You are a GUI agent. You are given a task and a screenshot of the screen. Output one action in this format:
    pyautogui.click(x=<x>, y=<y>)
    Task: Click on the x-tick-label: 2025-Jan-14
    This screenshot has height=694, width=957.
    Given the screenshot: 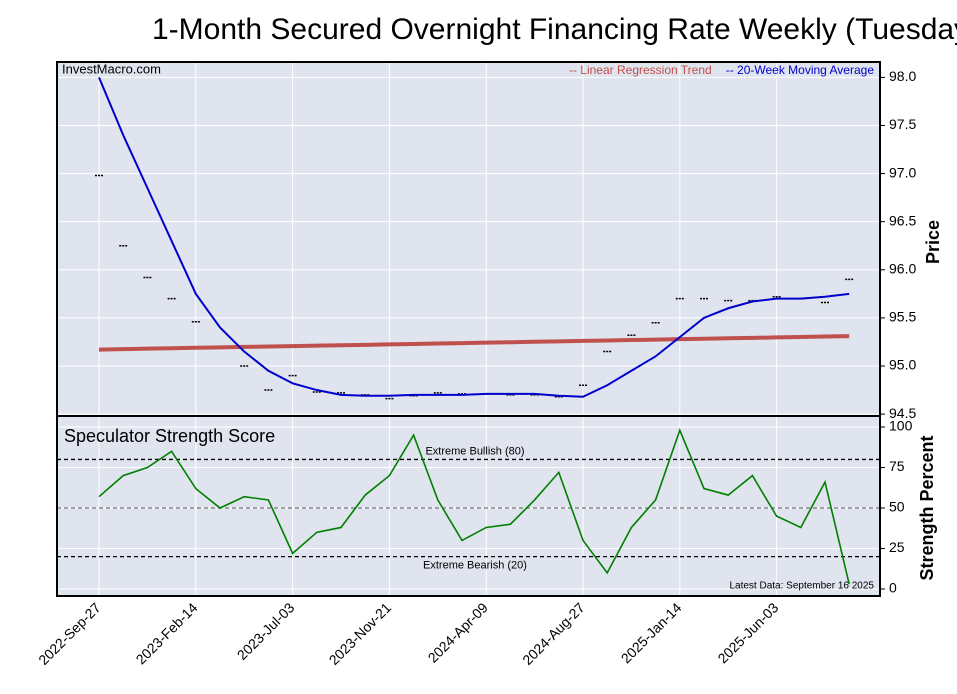 What is the action you would take?
    pyautogui.click(x=651, y=632)
    